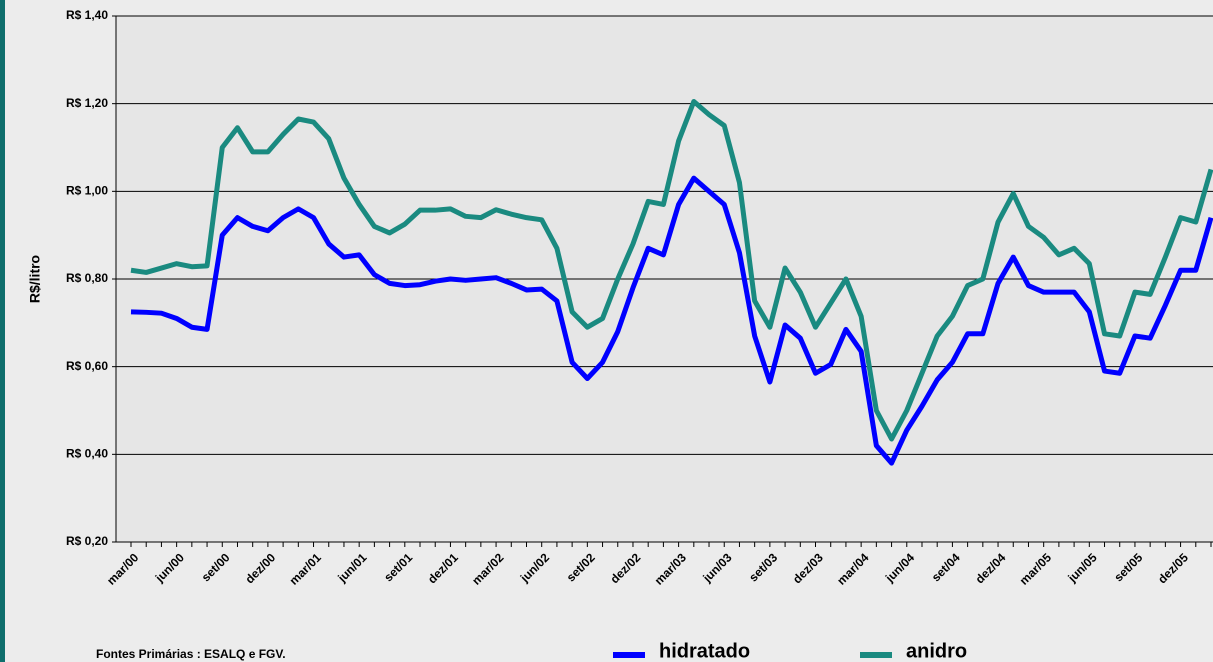 This screenshot has height=662, width=1213. I want to click on y-tick-label: R$ 0,40, so click(87, 454).